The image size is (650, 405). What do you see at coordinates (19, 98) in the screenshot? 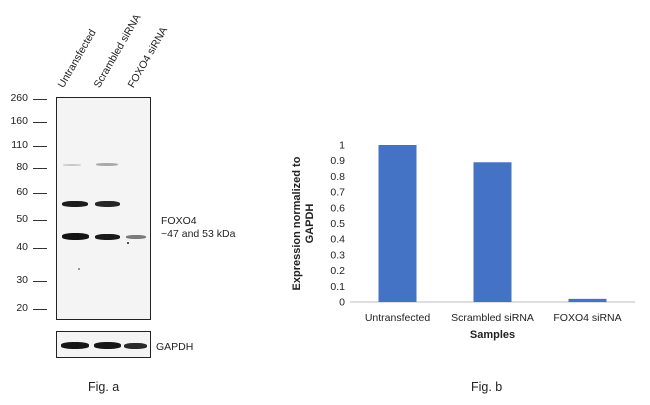
I see `mw-label-260: 260` at bounding box center [19, 98].